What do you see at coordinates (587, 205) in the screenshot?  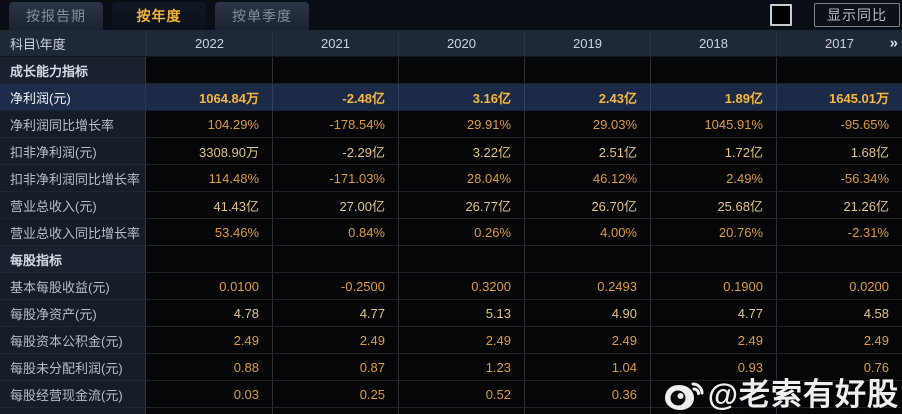 I see `cell-value: 26.70亿` at bounding box center [587, 205].